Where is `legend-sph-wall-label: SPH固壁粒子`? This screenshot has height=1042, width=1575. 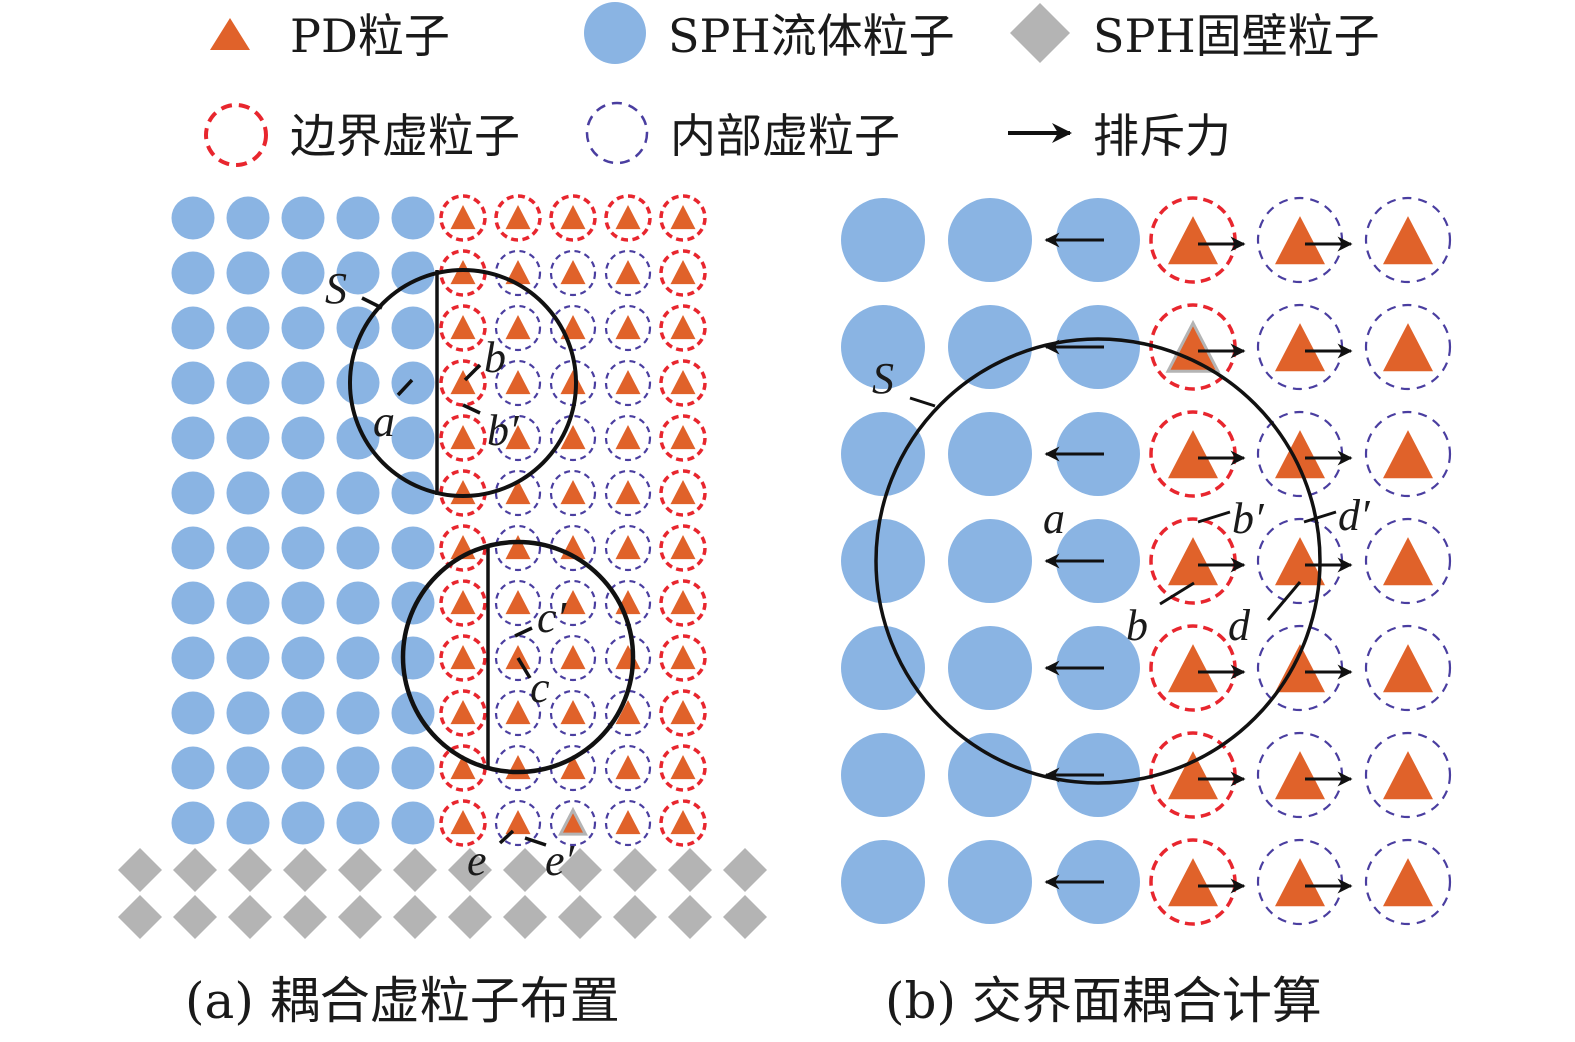
legend-sph-wall-label: SPH固壁粒子 is located at coordinates (1236, 36).